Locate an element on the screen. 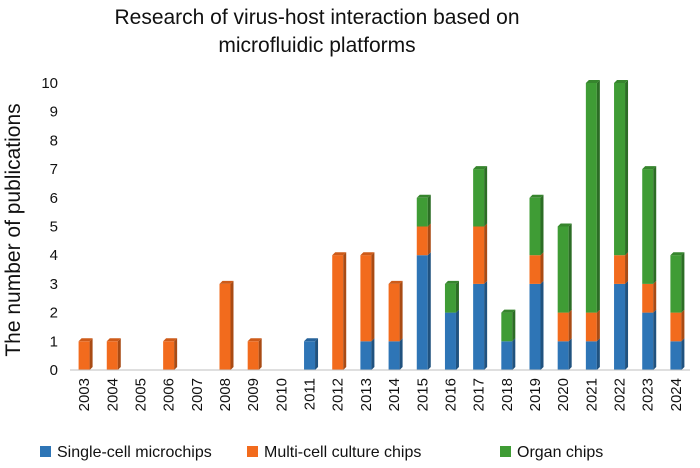 Image resolution: width=700 pixels, height=468 pixels. chart-title-line-2: microfluidic platforms is located at coordinates (316, 45).